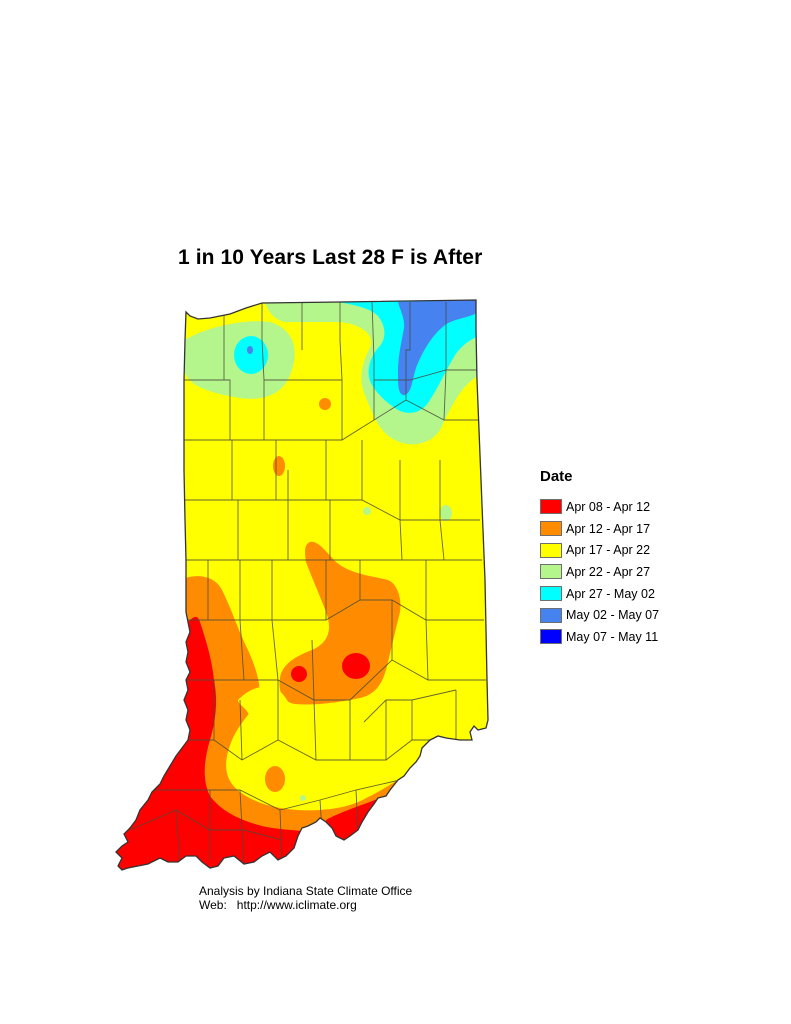 The image size is (791, 1024). I want to click on zone-nw-apr27-may02, so click(251, 355).